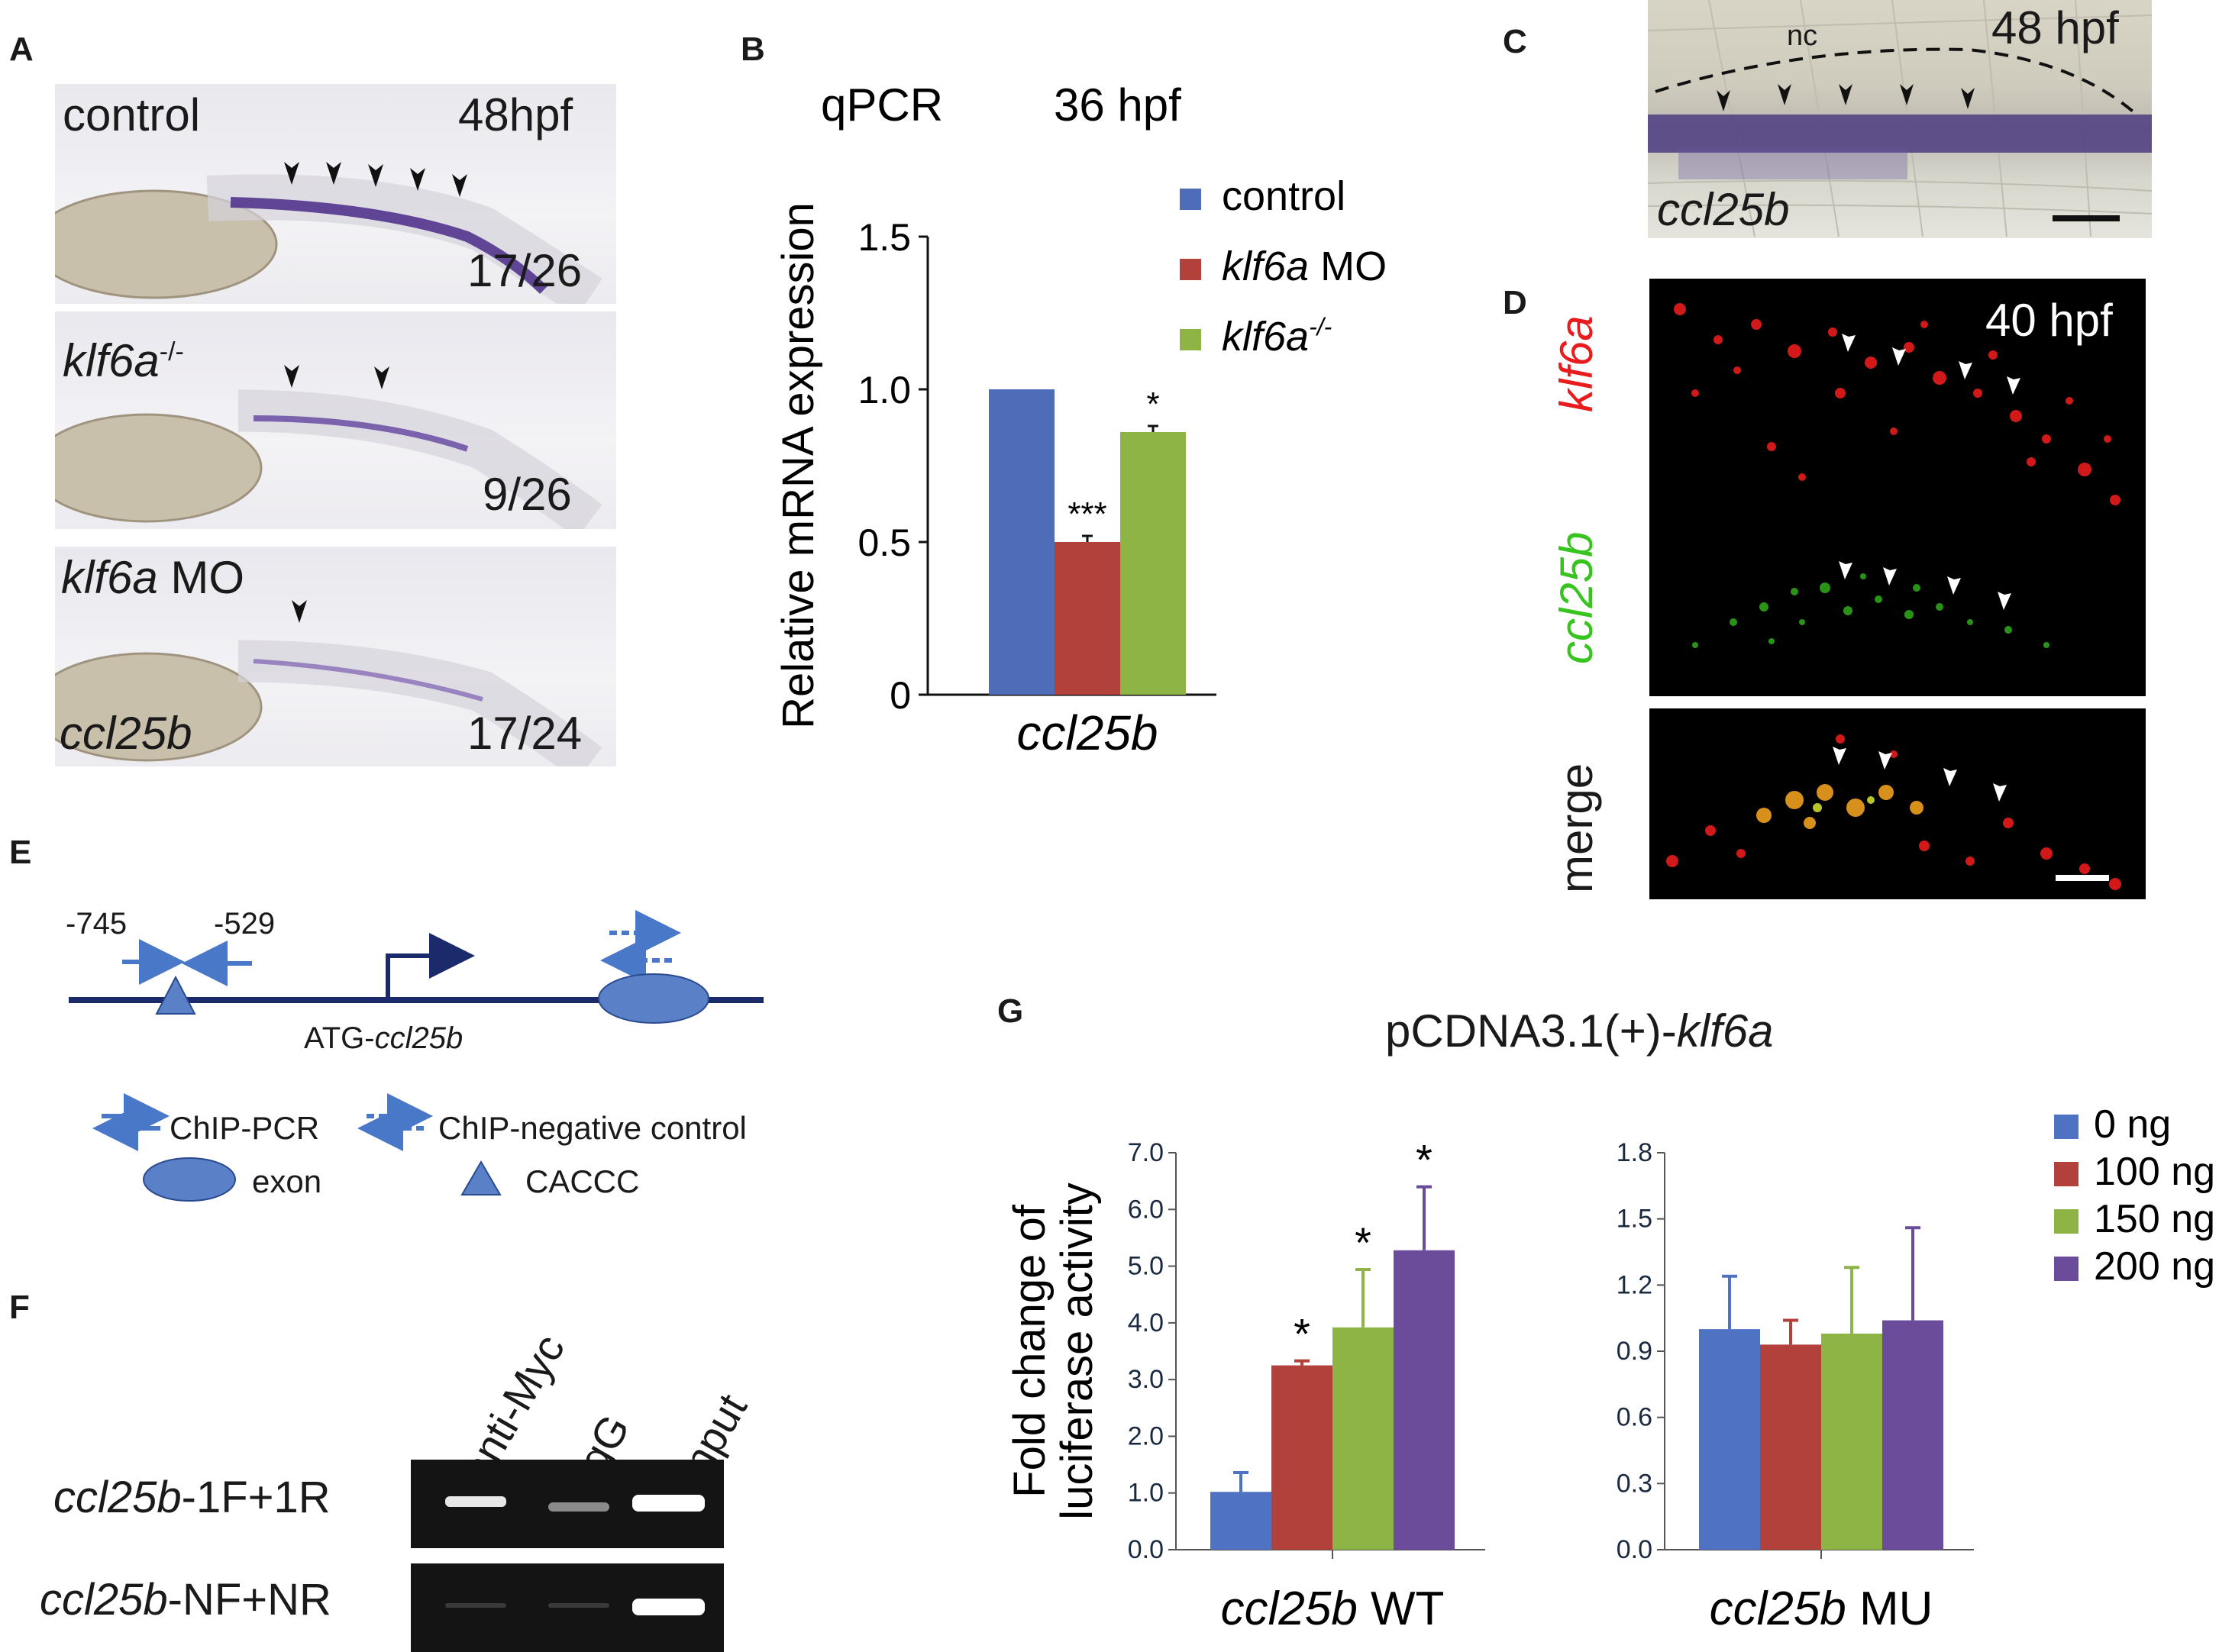 Image resolution: width=2219 pixels, height=1652 pixels. Describe the element at coordinates (19, 1307) in the screenshot. I see `panel-label-f: F` at that location.